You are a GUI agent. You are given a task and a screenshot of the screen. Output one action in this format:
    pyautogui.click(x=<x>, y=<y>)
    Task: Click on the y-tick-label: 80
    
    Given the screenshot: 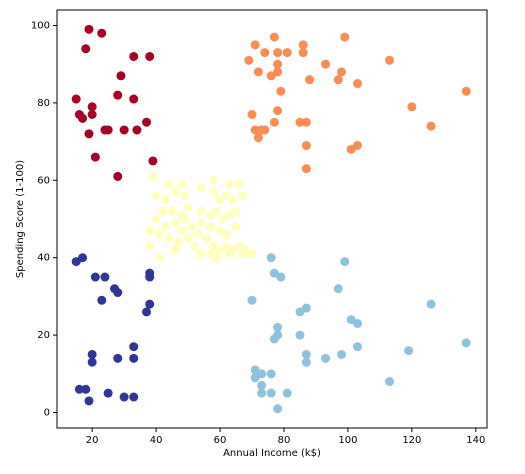 What is the action you would take?
    pyautogui.click(x=43, y=103)
    